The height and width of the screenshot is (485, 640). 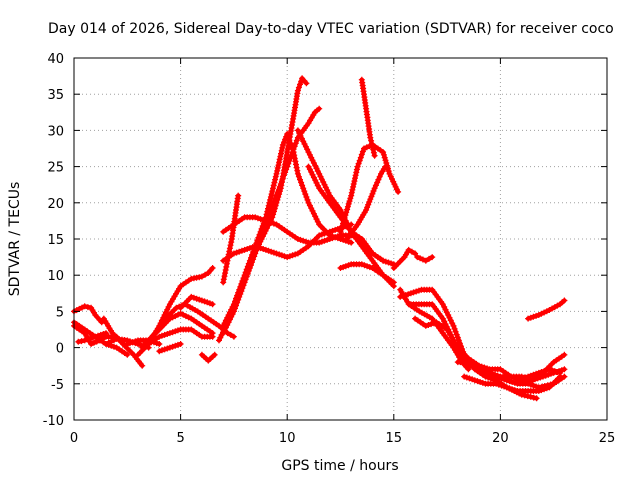 What do you see at coordinates (55, 276) in the screenshot?
I see `y-tick-label: 10` at bounding box center [55, 276].